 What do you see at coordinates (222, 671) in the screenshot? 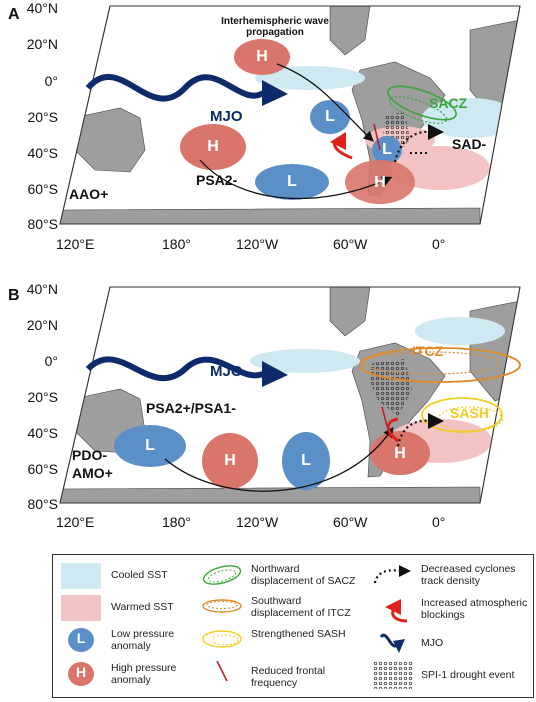
I see `frontal-symbol-icon` at bounding box center [222, 671].